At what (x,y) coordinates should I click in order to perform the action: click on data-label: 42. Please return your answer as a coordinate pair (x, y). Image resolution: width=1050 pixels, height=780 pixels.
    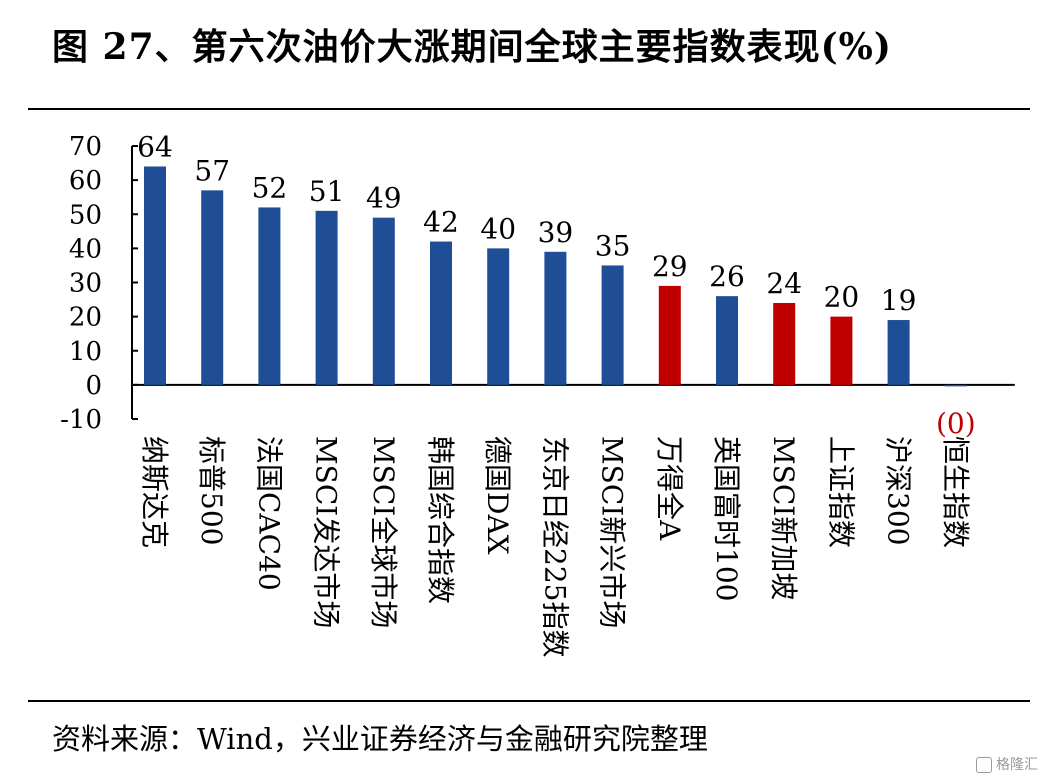
    Looking at the image, I should click on (441, 222).